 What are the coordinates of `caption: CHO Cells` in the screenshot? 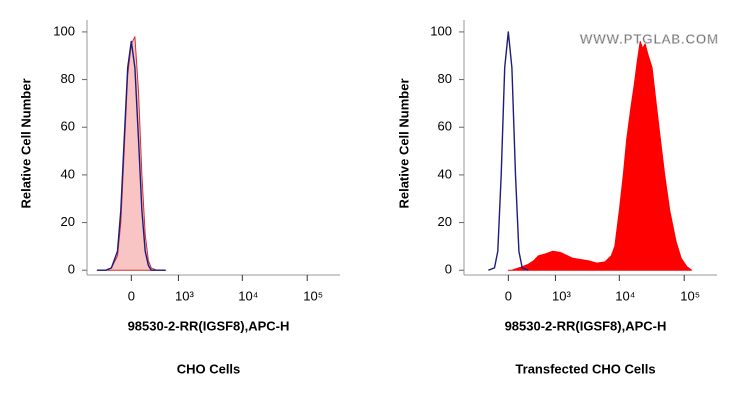 It's located at (209, 368).